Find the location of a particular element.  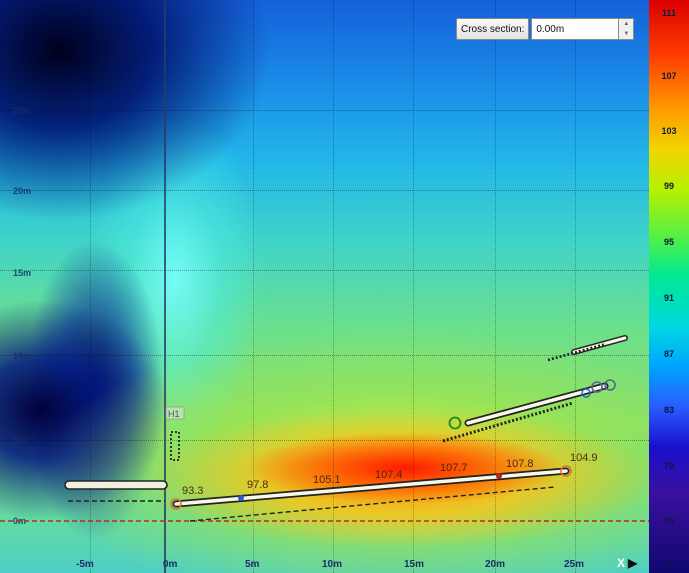

cross-section-button: Cross section: is located at coordinates (493, 29).